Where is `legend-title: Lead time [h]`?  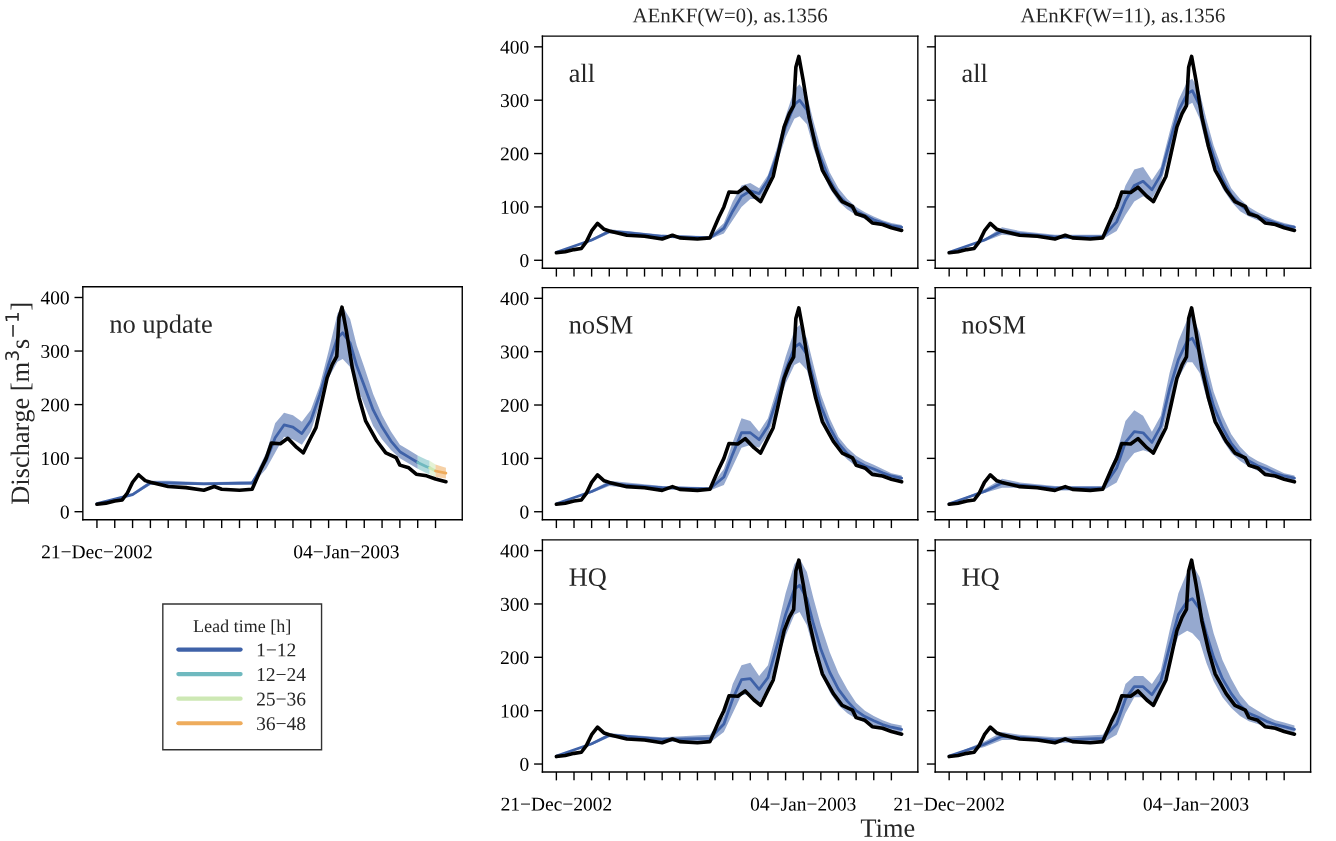
legend-title: Lead time [h] is located at coordinates (241, 627).